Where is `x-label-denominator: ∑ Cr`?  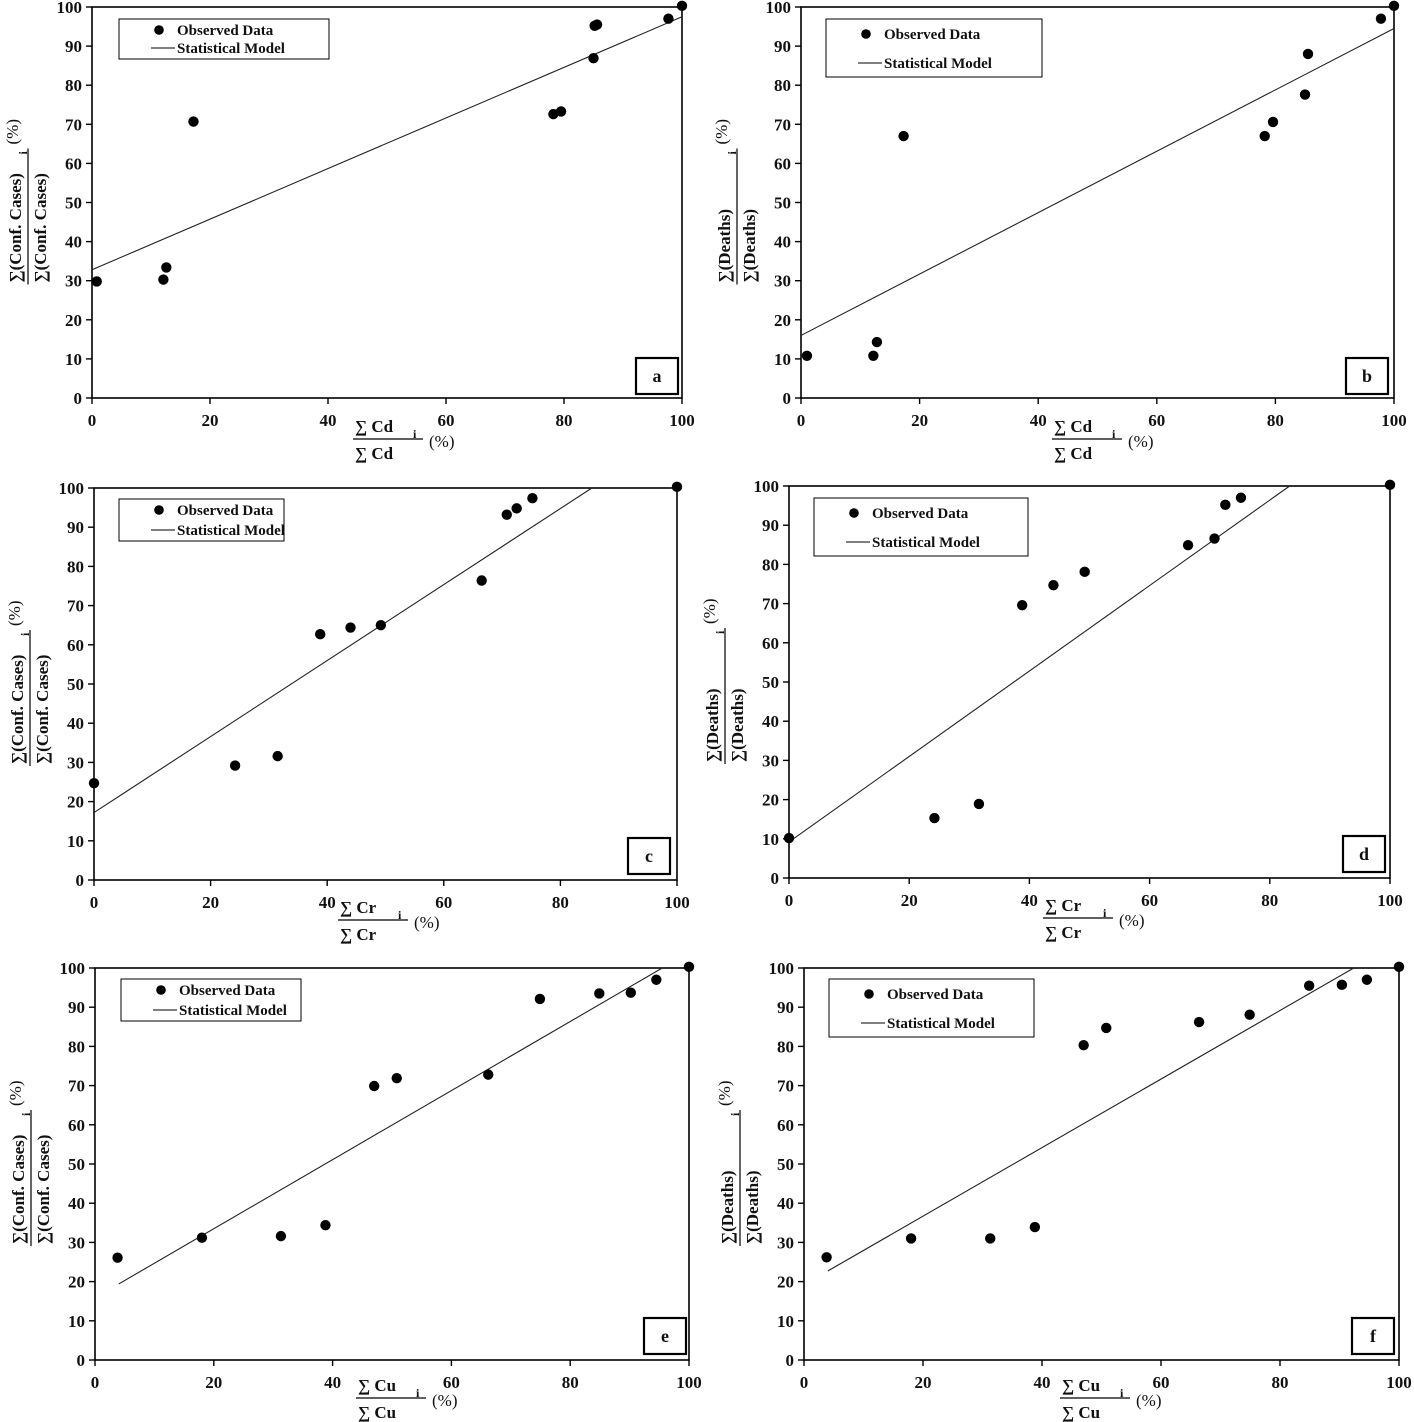
x-label-denominator: ∑ Cr is located at coordinates (358, 934).